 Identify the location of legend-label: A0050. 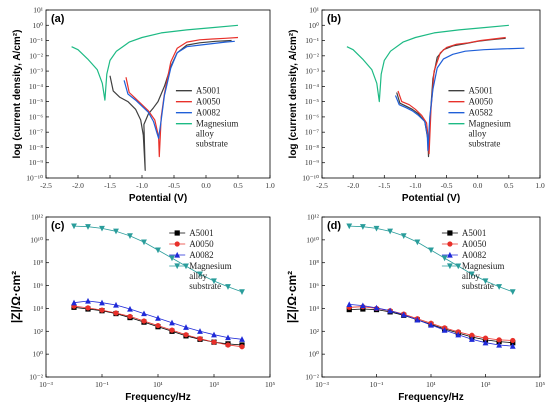
(208, 102).